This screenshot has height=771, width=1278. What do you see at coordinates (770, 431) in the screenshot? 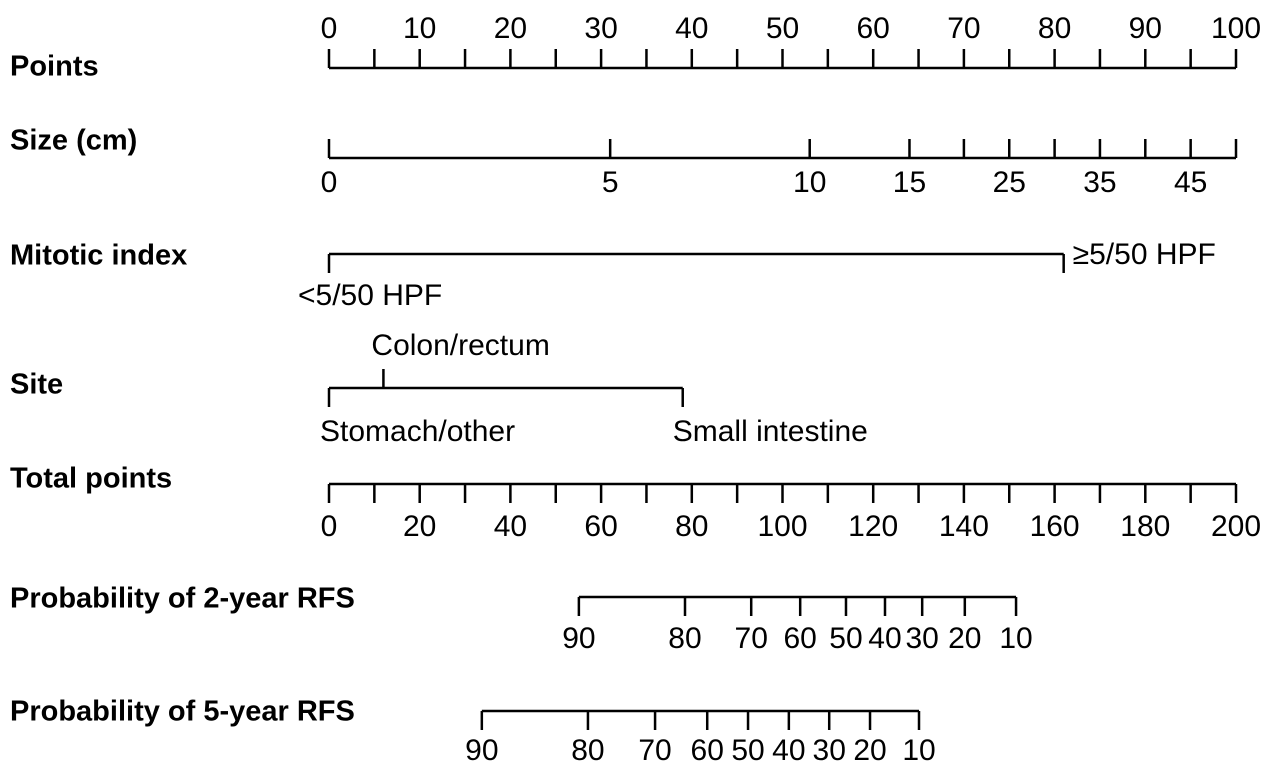
I see `tick-label: Small intestine` at bounding box center [770, 431].